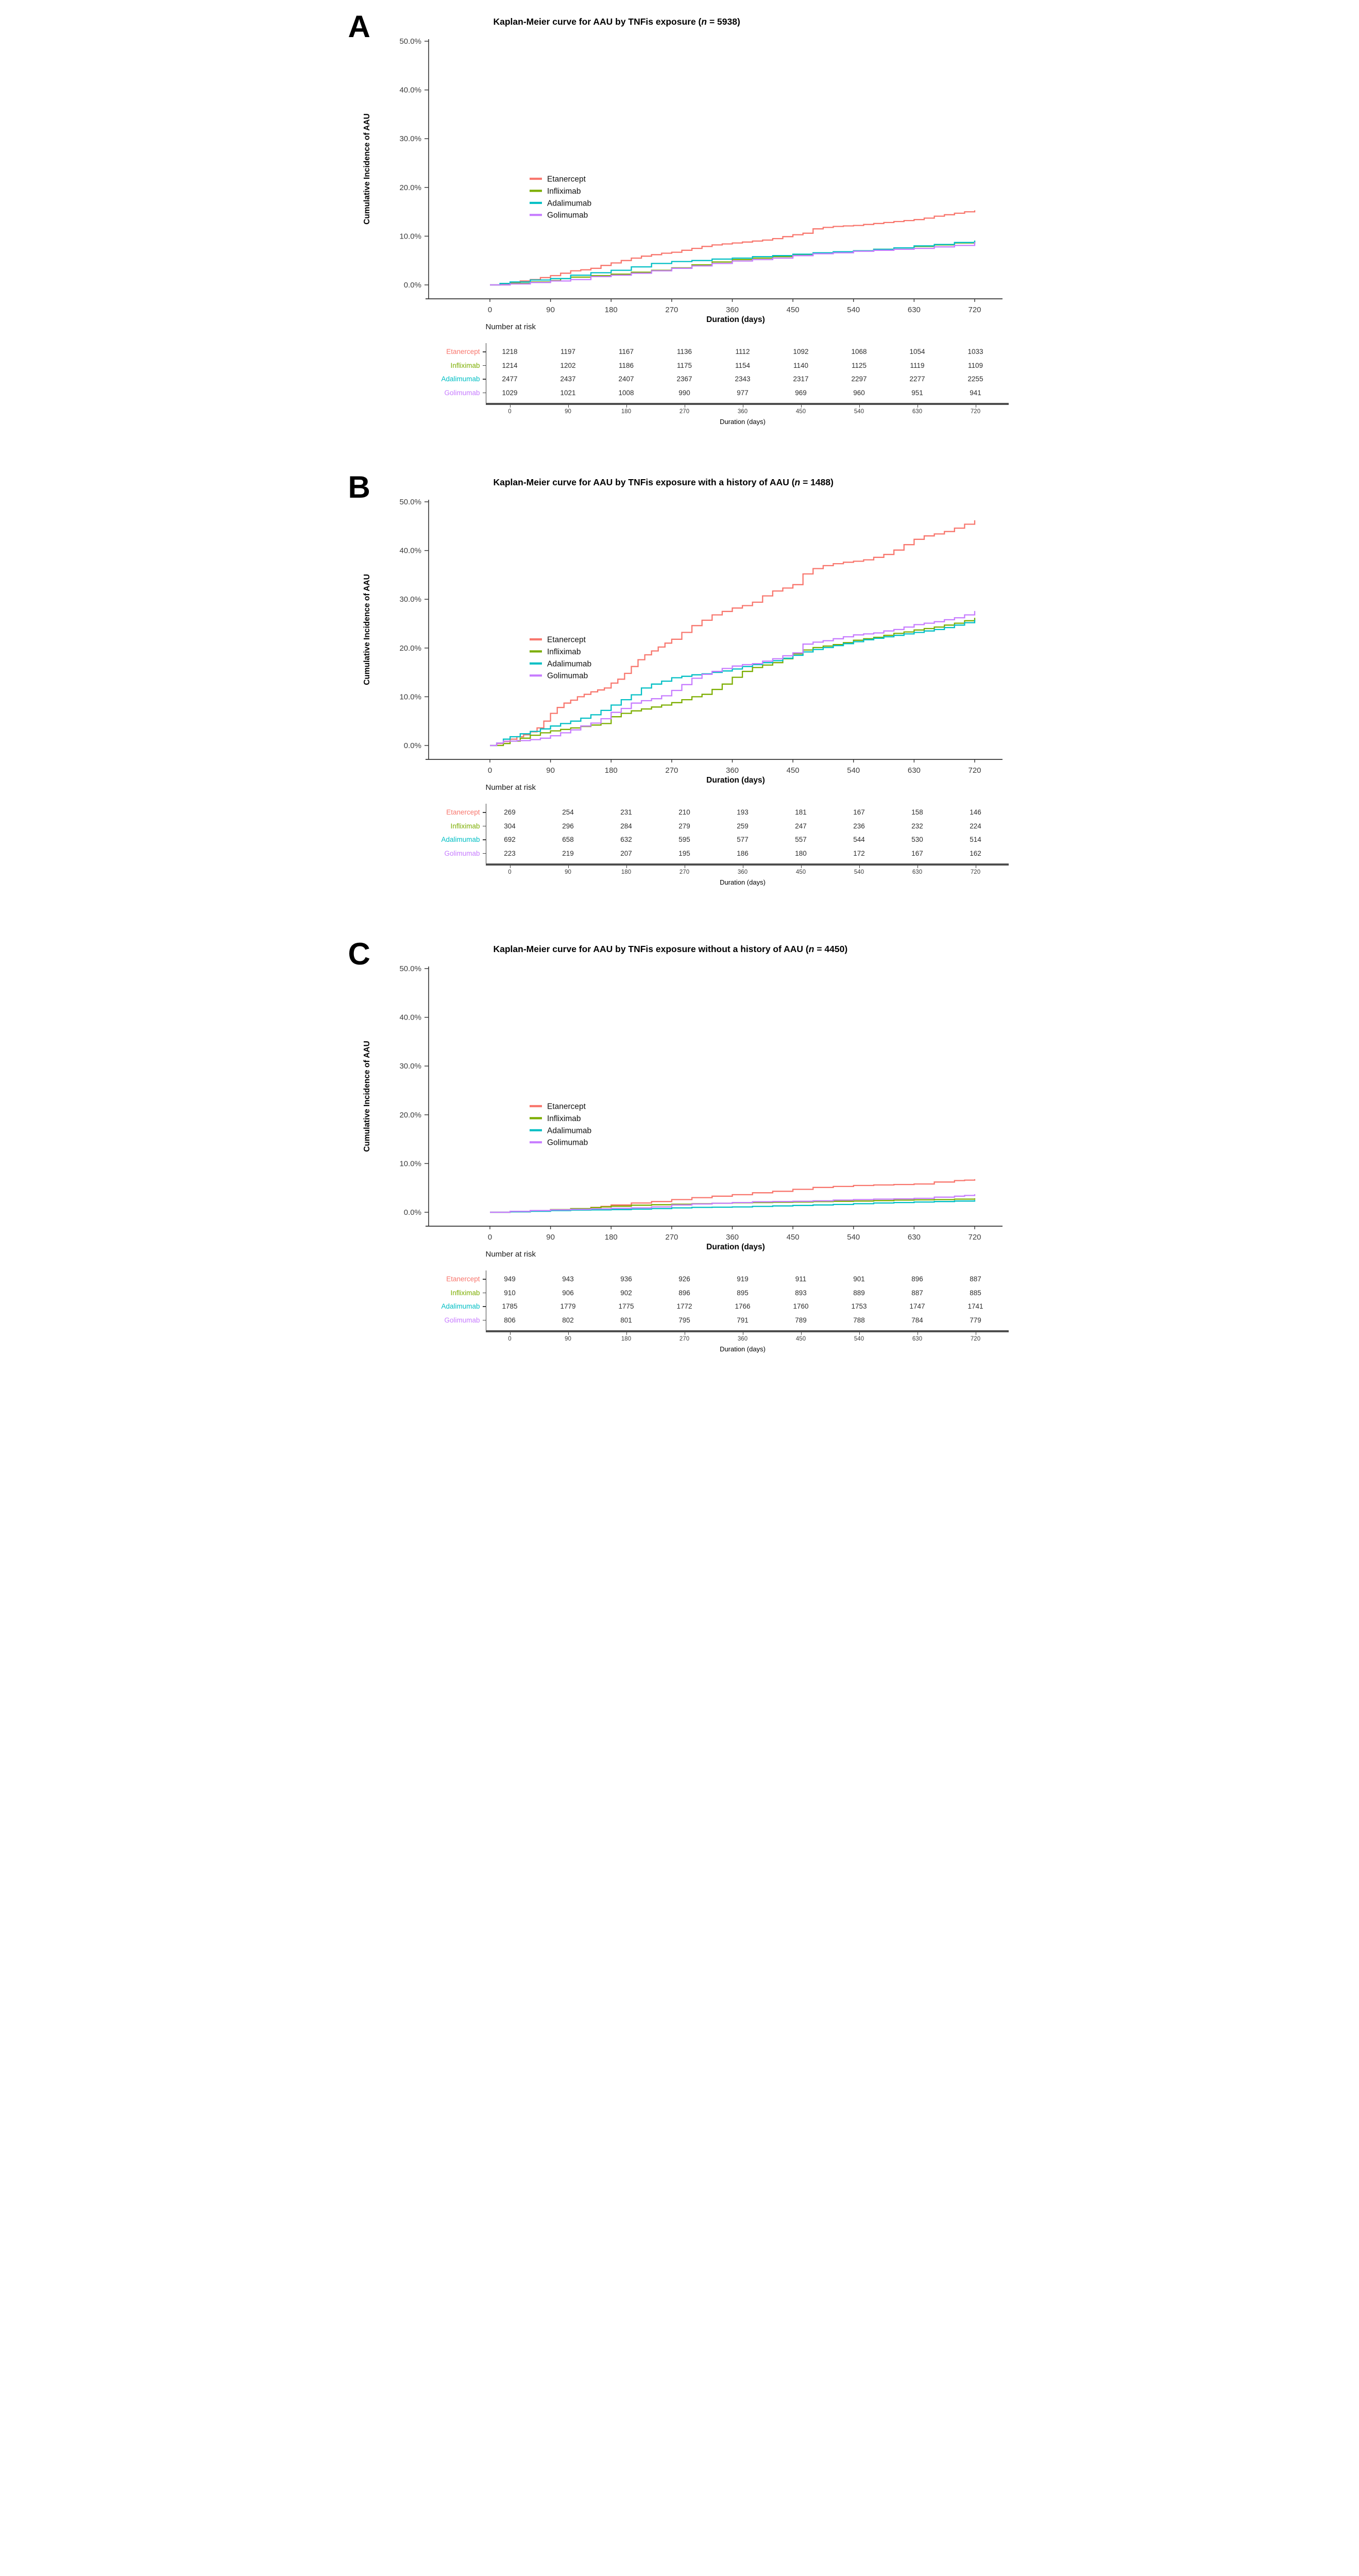 The width and height of the screenshot is (1359, 2576). I want to click on risk-value: 167, so click(859, 812).